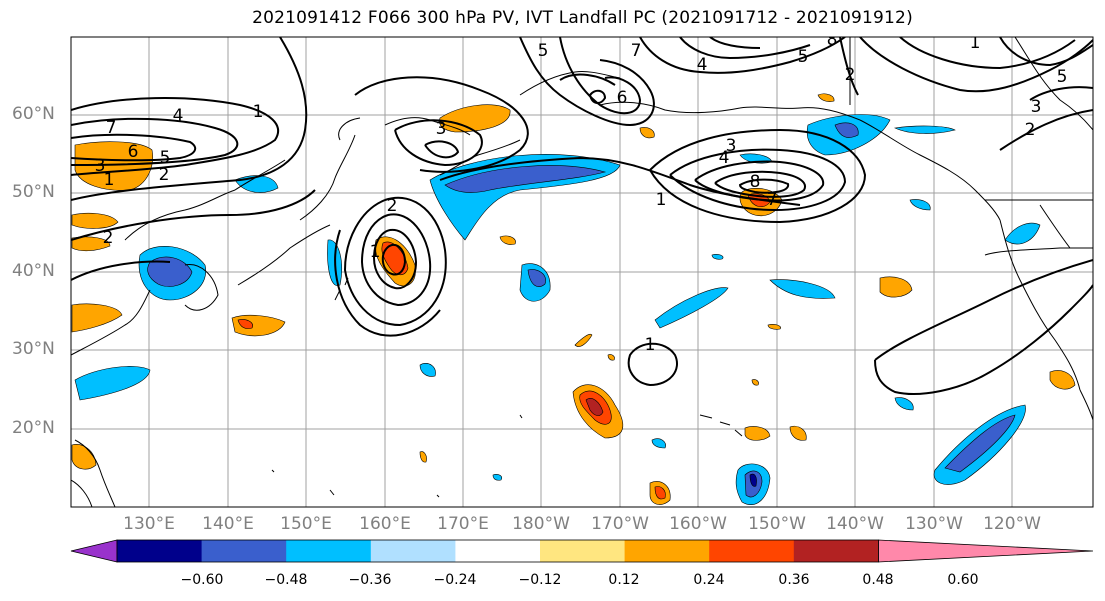 The width and height of the screenshot is (1105, 601). I want to click on colorbar-tick: 0.36, so click(794, 580).